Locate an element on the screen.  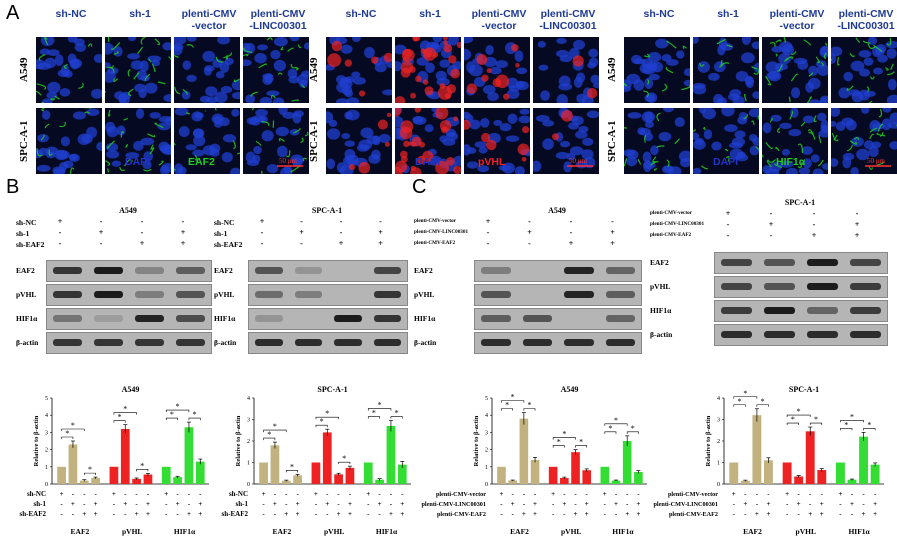
blot-title: SPC-A-1 is located at coordinates (800, 202).